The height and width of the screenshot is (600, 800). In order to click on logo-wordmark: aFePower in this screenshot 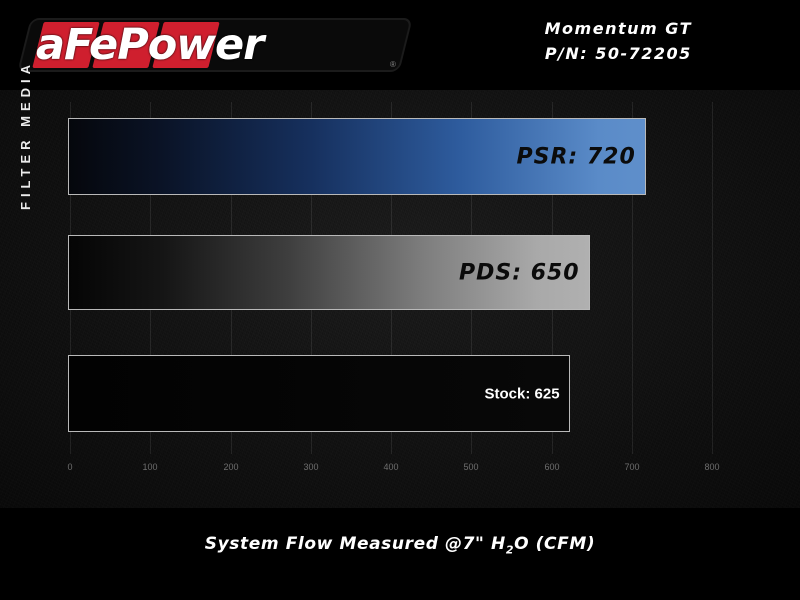, I will do `click(150, 45)`.